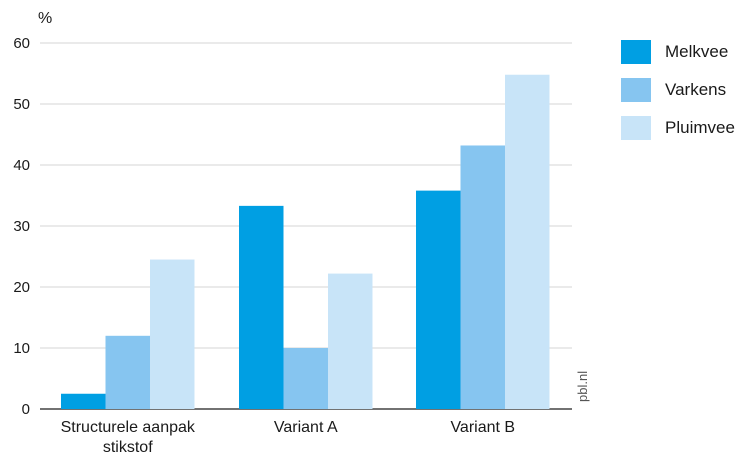 The width and height of the screenshot is (741, 457). I want to click on legend-label-varkens: Varkens, so click(696, 89).